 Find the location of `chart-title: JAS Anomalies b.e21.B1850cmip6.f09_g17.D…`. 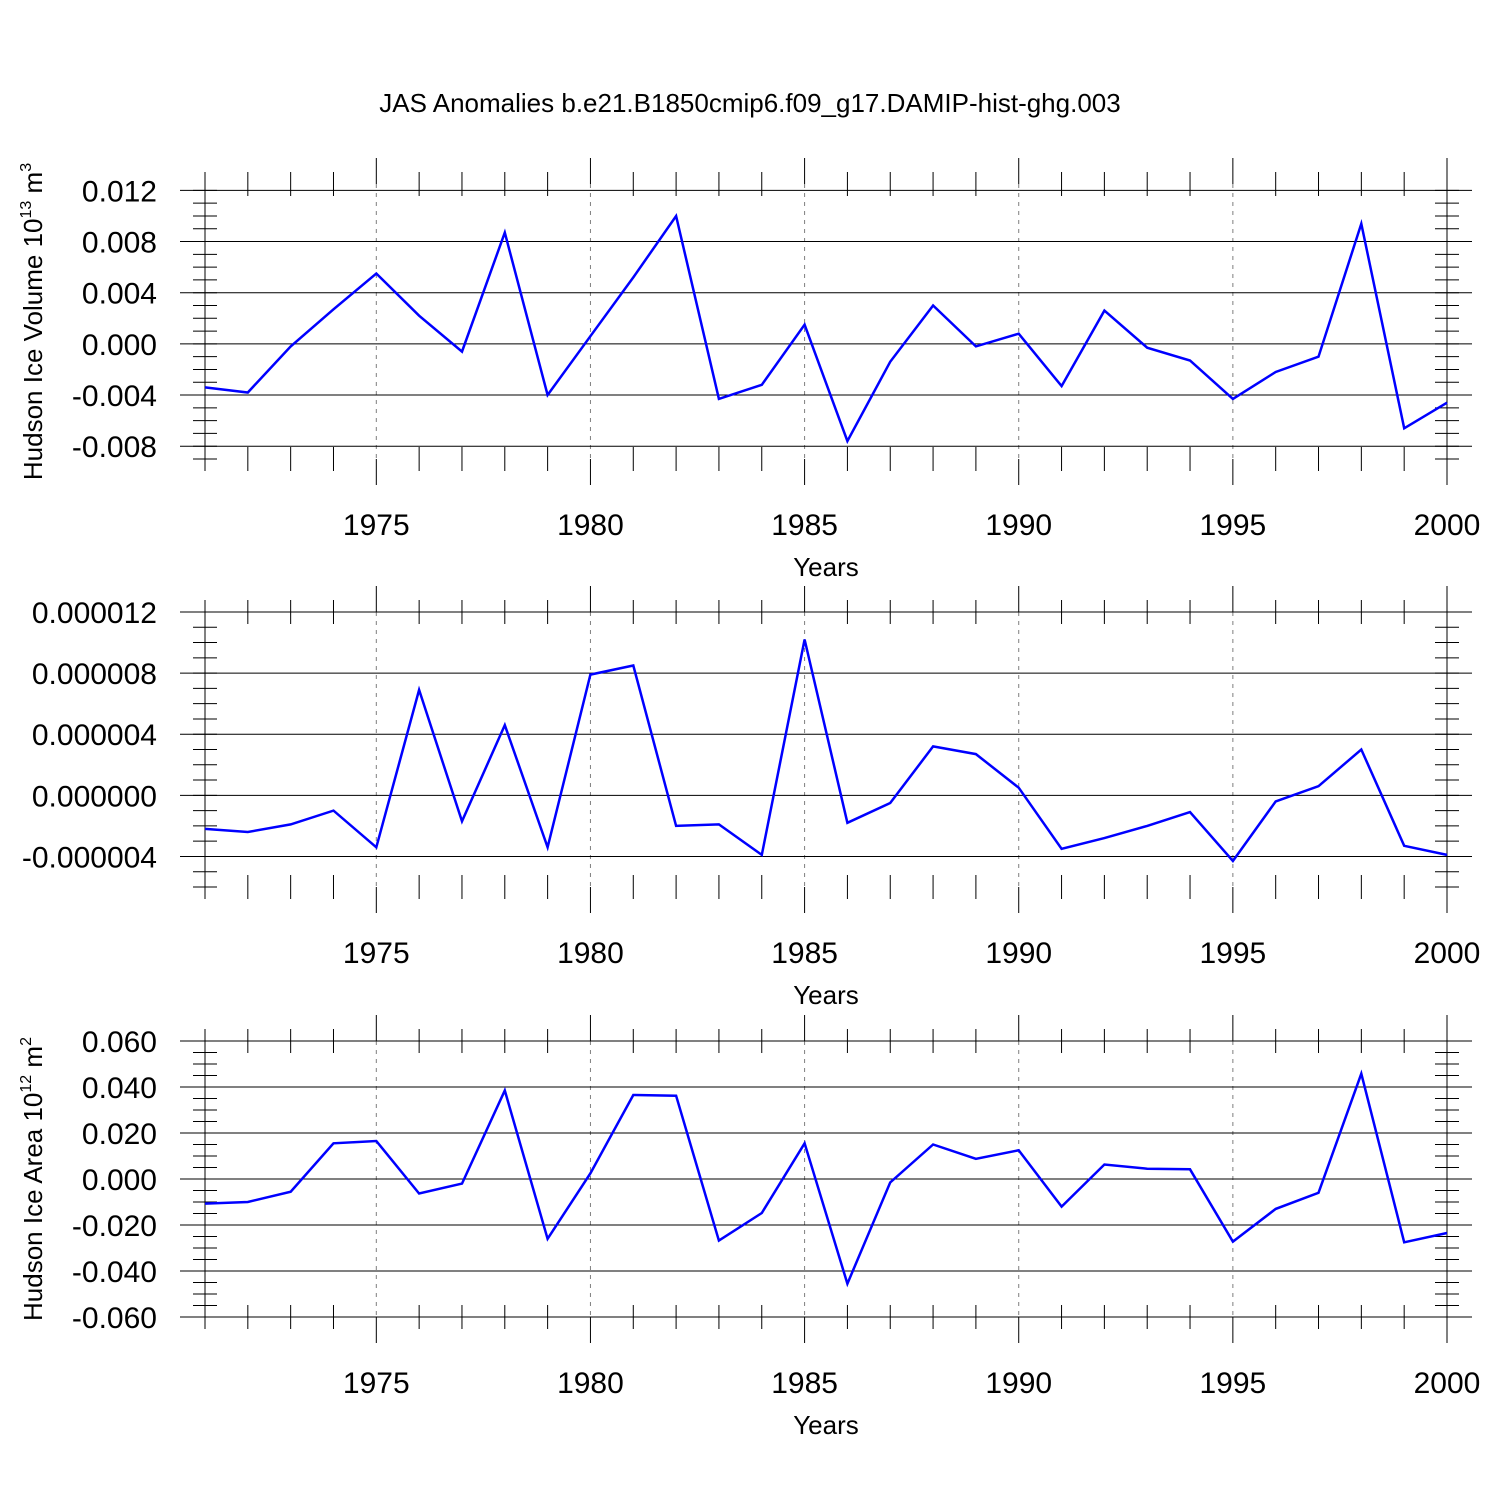

chart-title: JAS Anomalies b.e21.B1850cmip6.f09_g17.D… is located at coordinates (749, 103).